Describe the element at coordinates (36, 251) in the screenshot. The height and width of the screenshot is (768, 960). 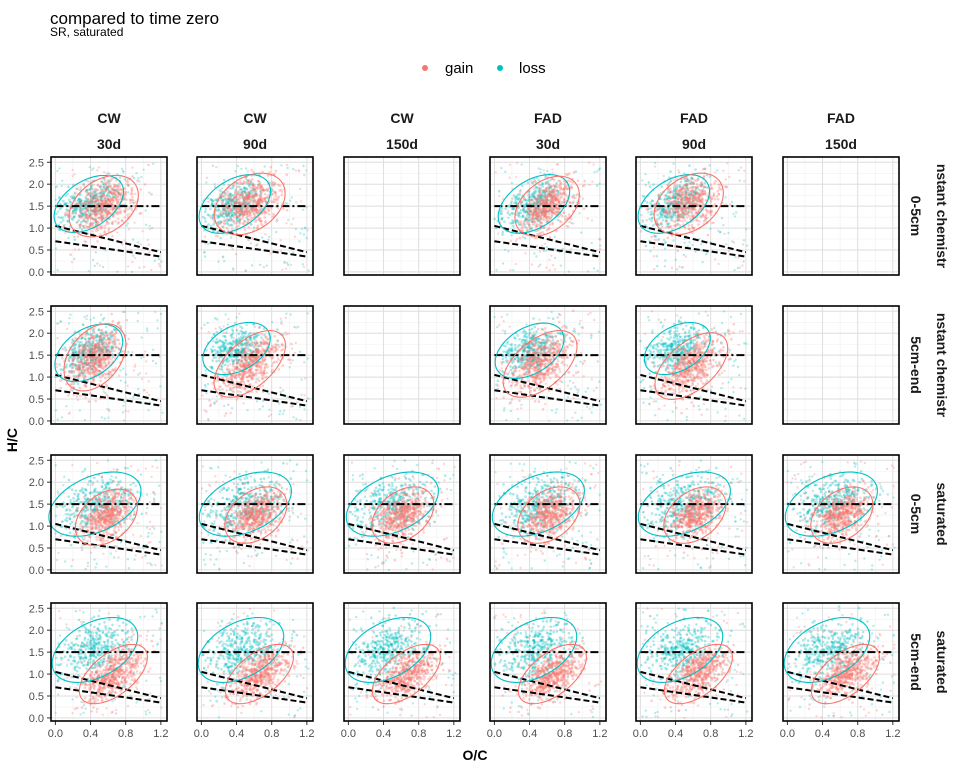
I see `y-tick-label: 0.5` at that location.